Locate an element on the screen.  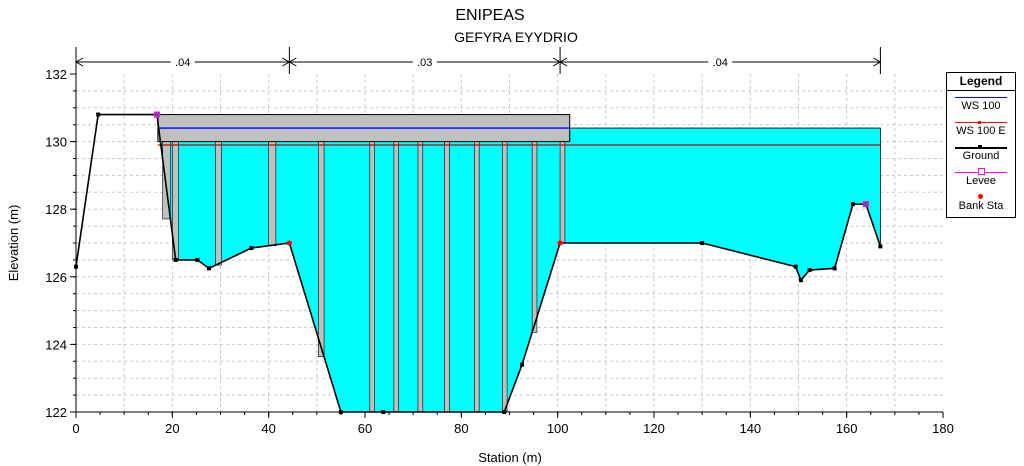
x-tick-label: 60 is located at coordinates (365, 428).